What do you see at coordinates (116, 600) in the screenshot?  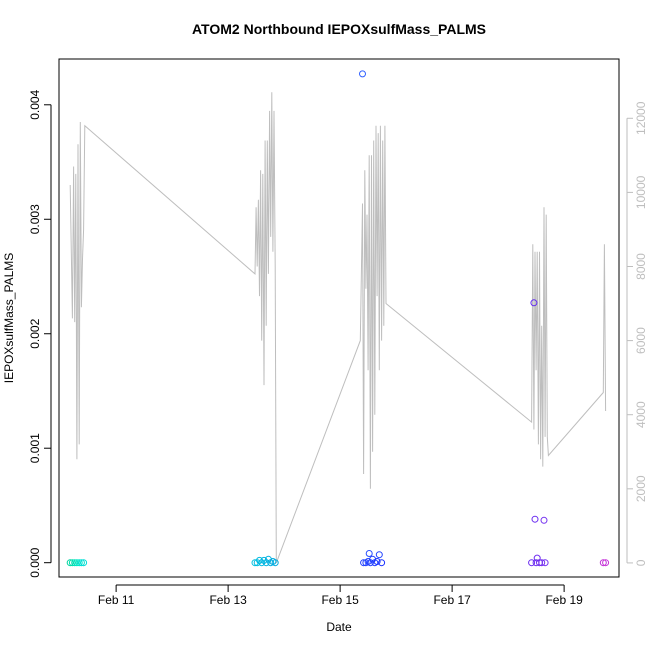 I see `x-tick-label: Feb 11` at bounding box center [116, 600].